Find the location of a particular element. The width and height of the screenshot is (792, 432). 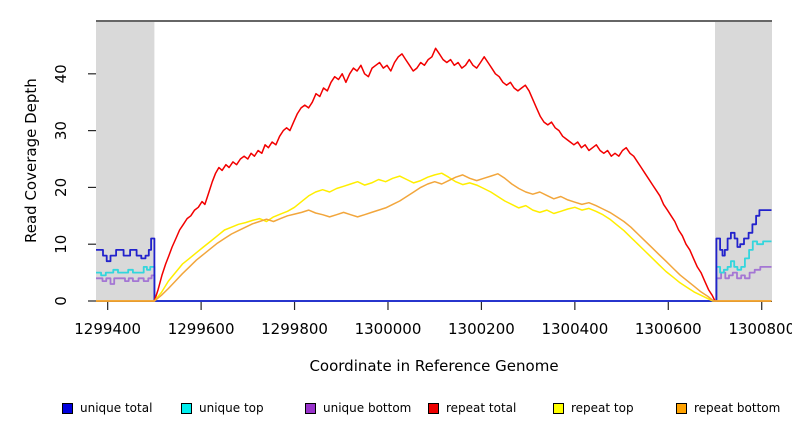

x-tick-label: 1300200 is located at coordinates (481, 329).